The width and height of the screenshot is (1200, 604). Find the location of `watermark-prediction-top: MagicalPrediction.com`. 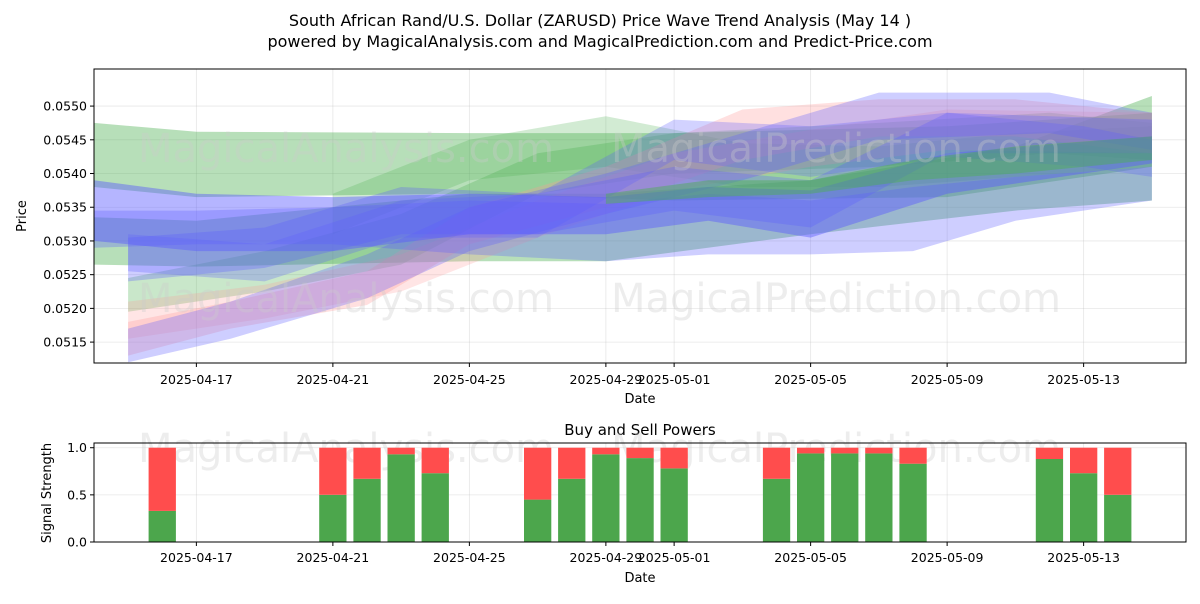

watermark-prediction-top: MagicalPrediction.com is located at coordinates (836, 149).